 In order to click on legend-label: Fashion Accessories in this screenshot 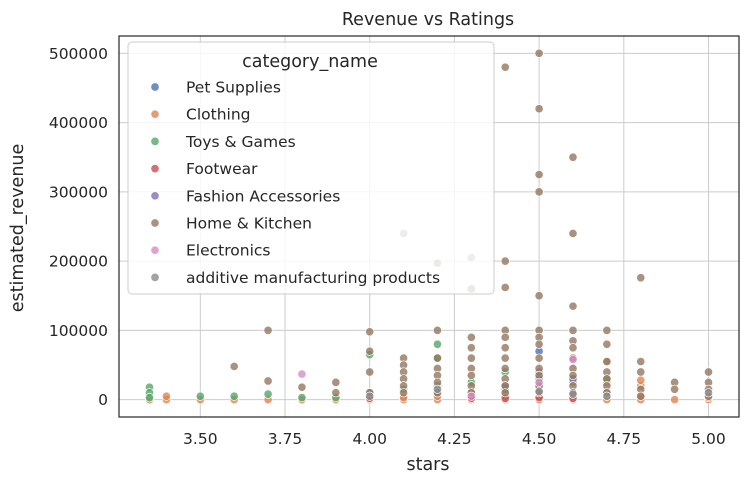, I will do `click(263, 196)`.